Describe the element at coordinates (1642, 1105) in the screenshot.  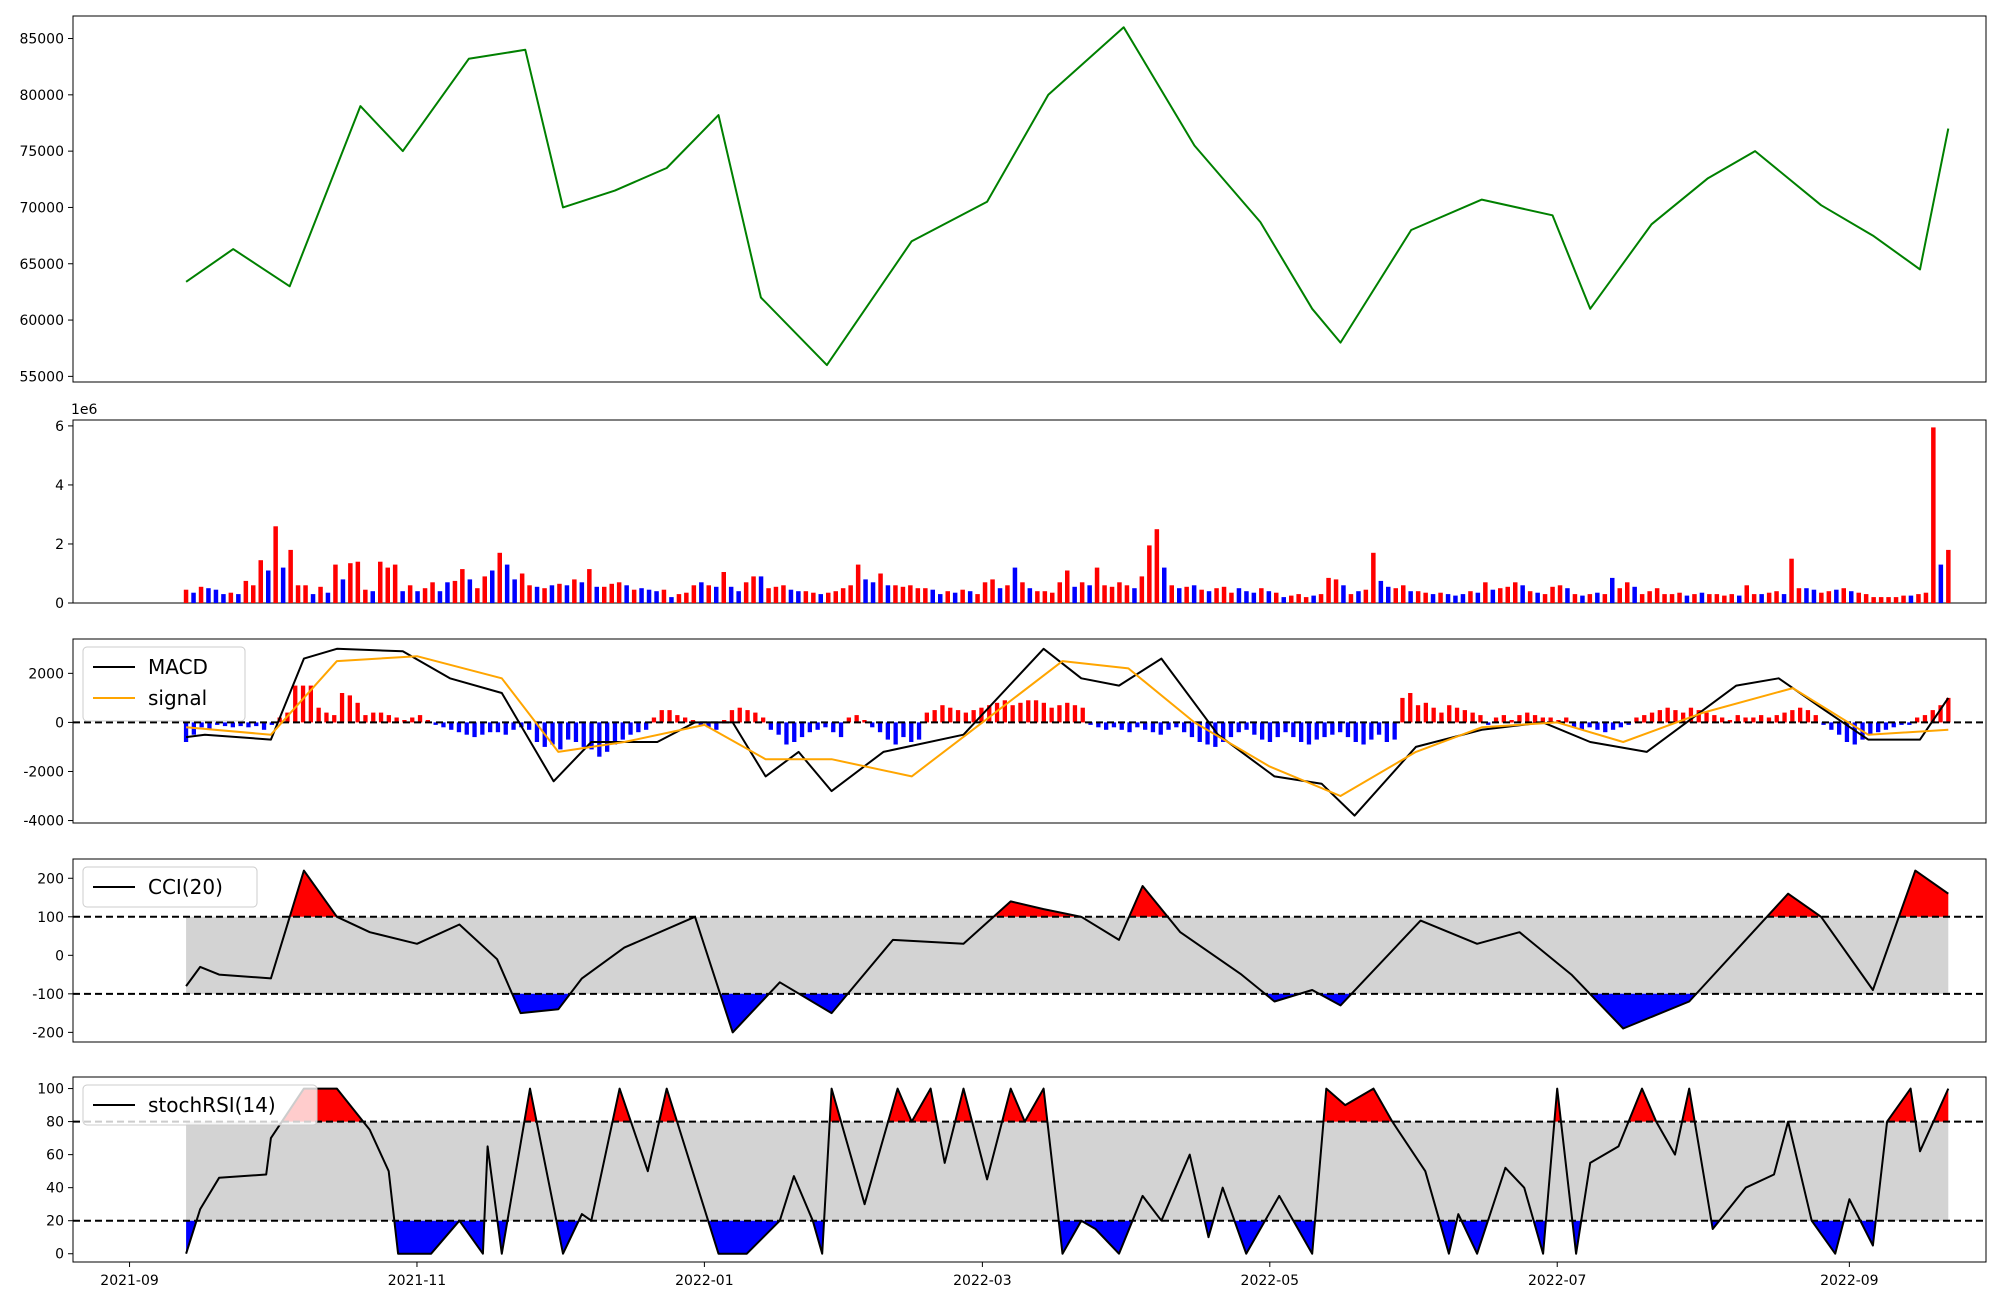
I see `stochrsi-overbought-fill` at that location.